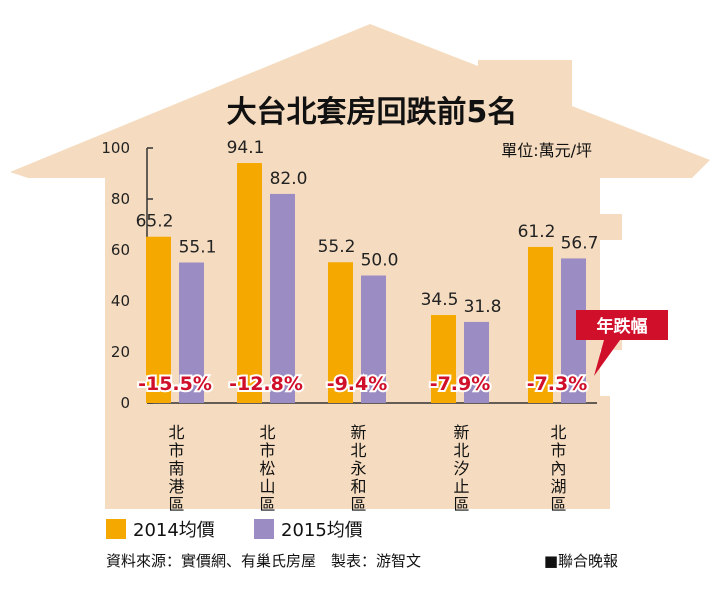  Describe the element at coordinates (125, 403) in the screenshot. I see `y-tick-label: 0` at that location.